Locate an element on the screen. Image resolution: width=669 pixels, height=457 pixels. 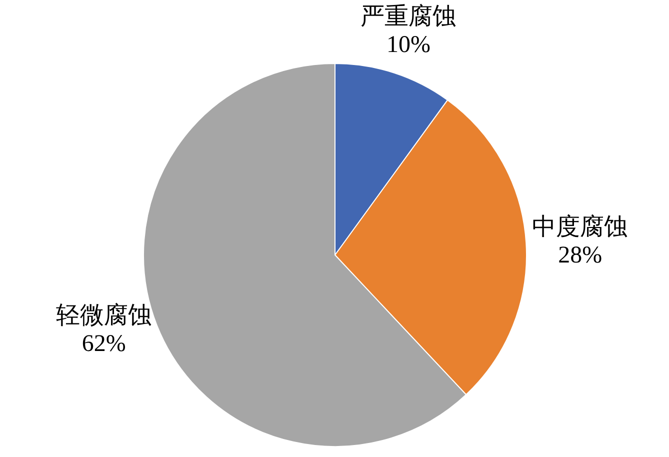
data-label: 62% is located at coordinates (104, 343).